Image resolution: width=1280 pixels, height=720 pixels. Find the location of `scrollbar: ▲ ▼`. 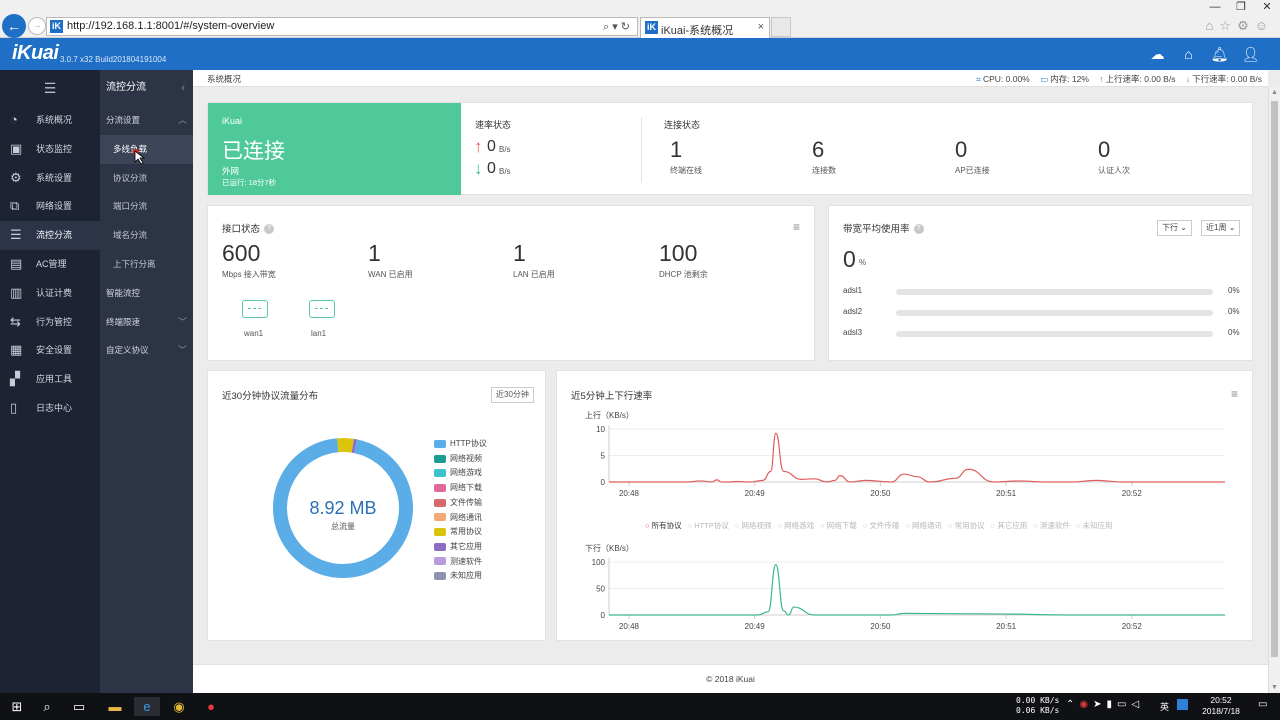

scrollbar: ▲ ▼ is located at coordinates (1274, 390).